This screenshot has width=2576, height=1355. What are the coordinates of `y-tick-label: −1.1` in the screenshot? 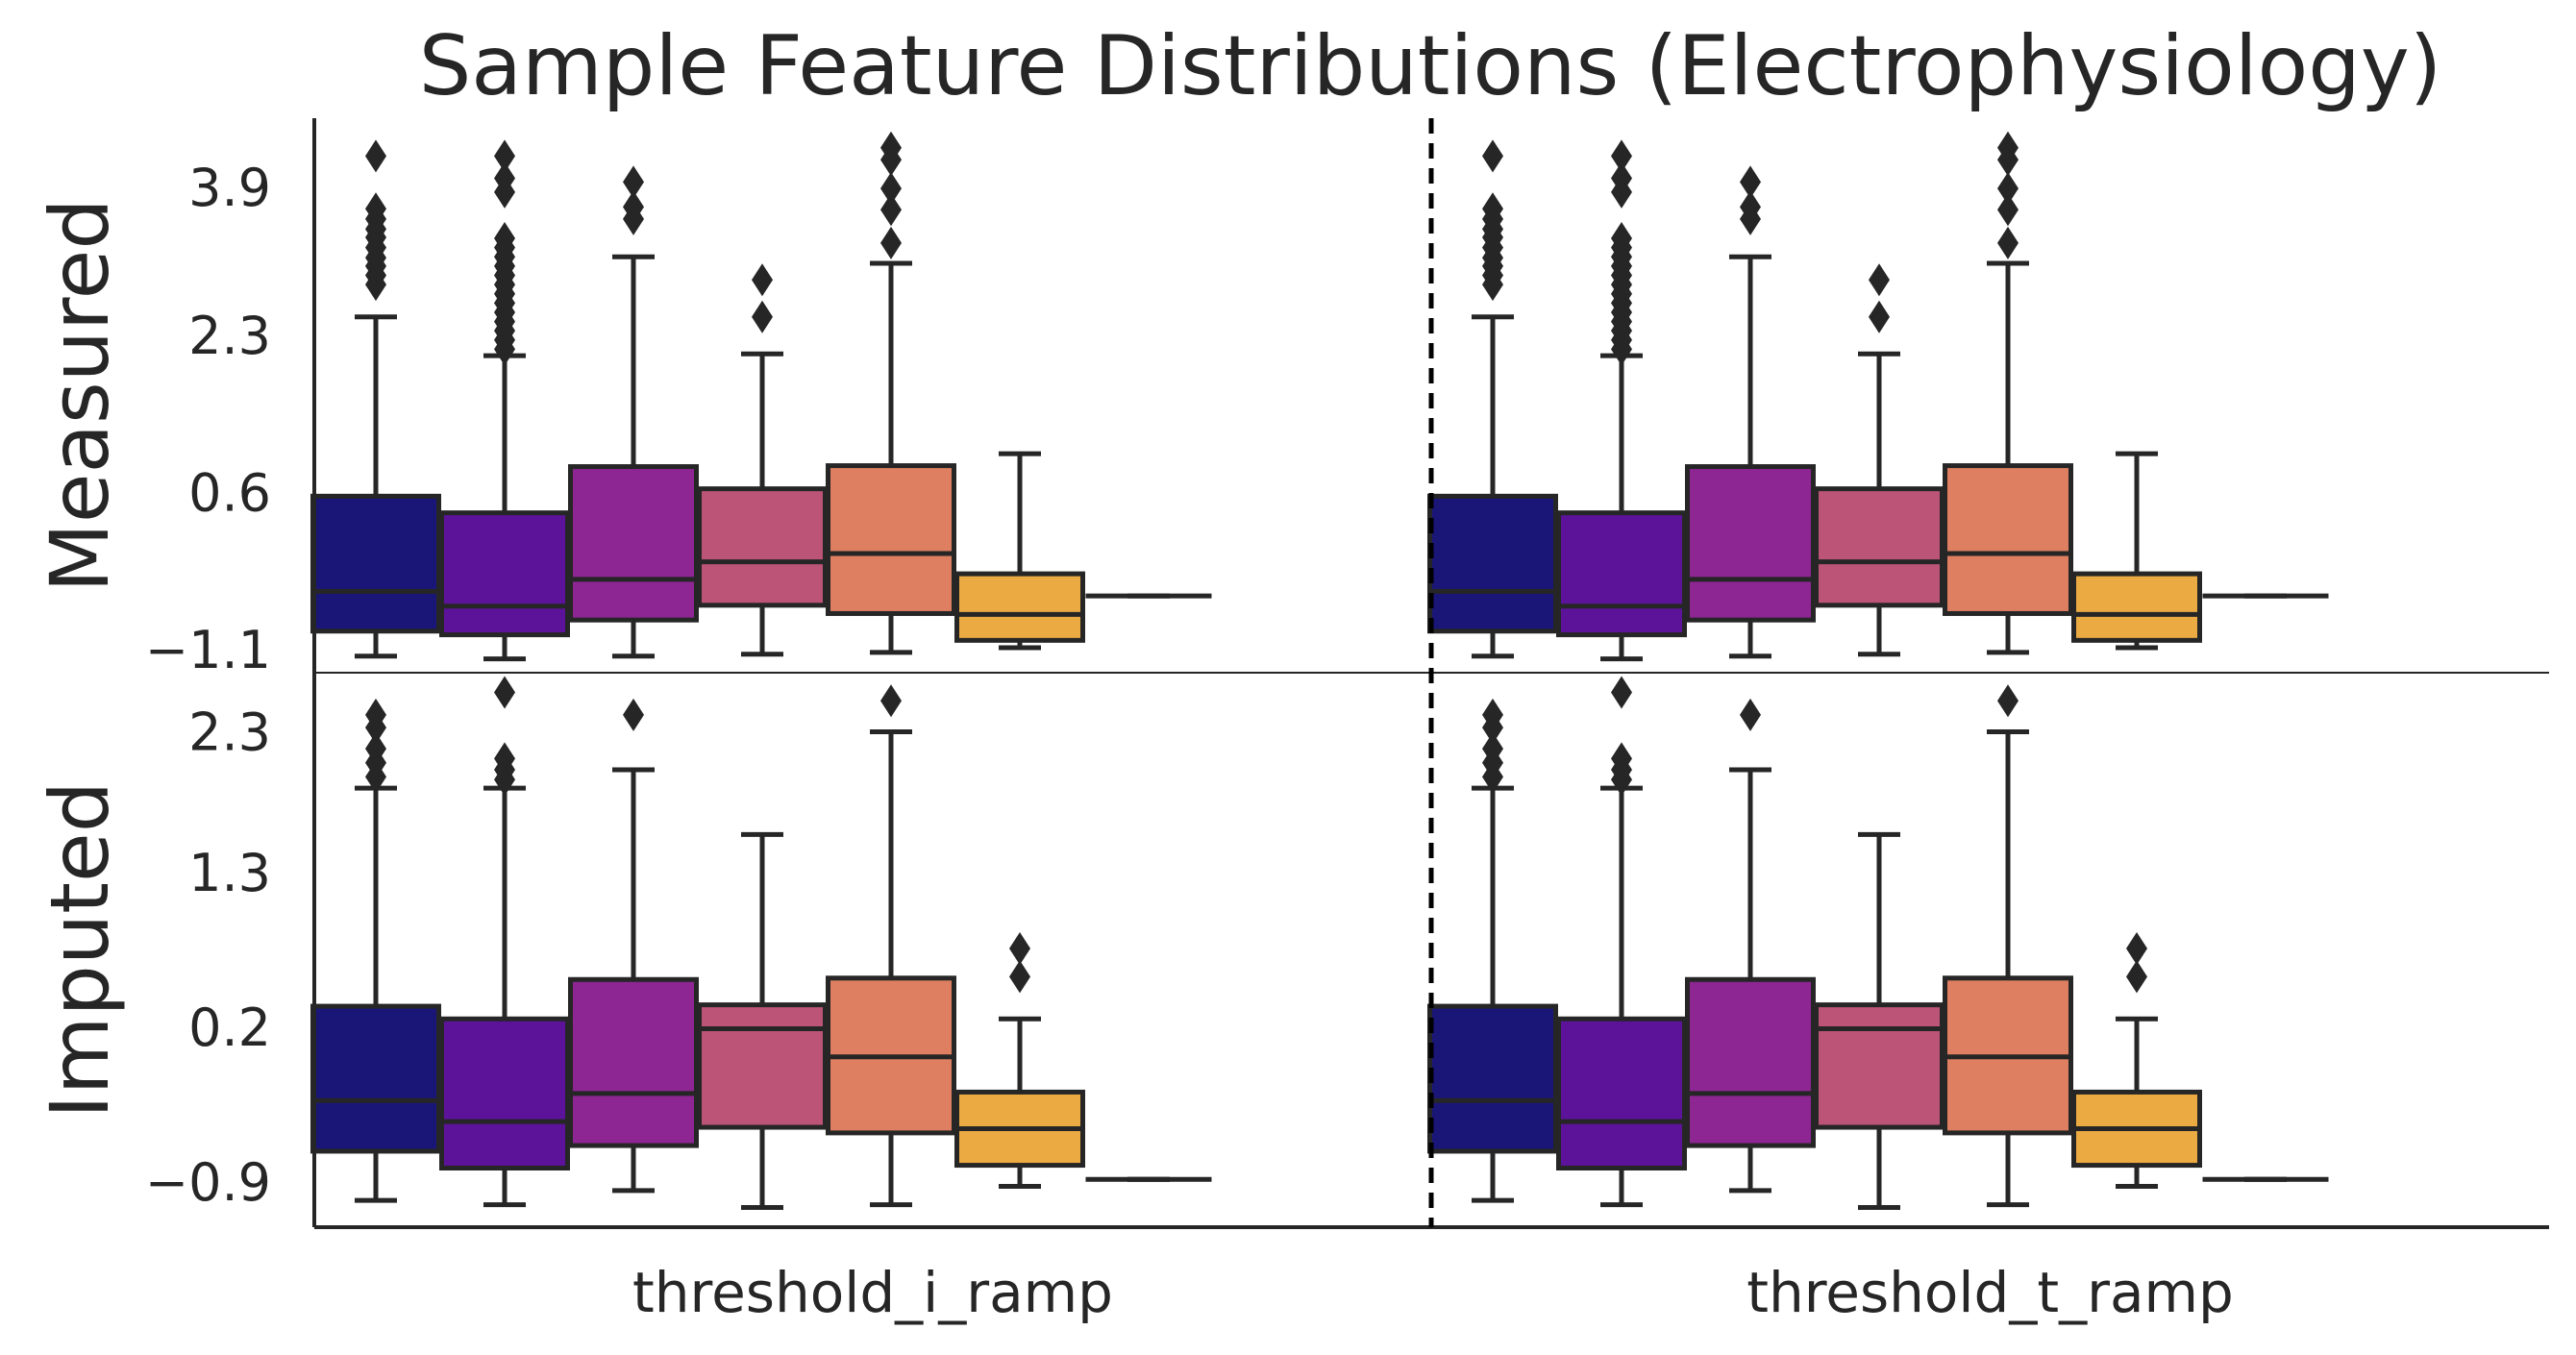 It's located at (208, 650).